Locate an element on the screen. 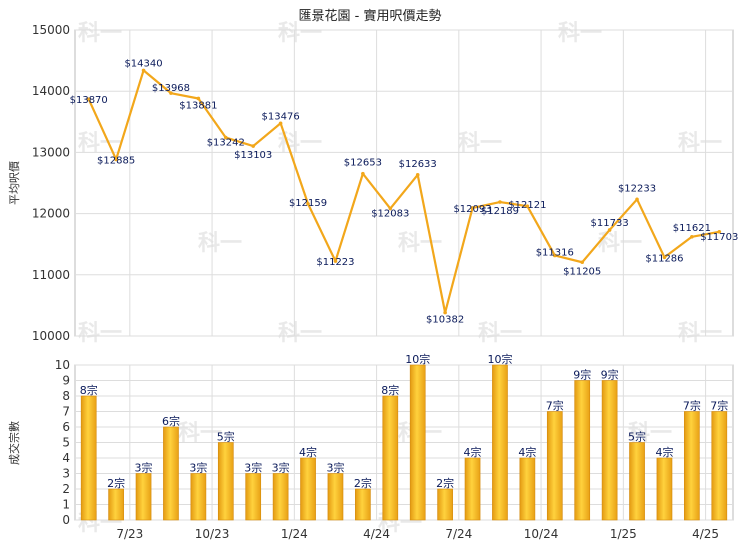  bar-y-tick-3: 3 is located at coordinates (66, 474).